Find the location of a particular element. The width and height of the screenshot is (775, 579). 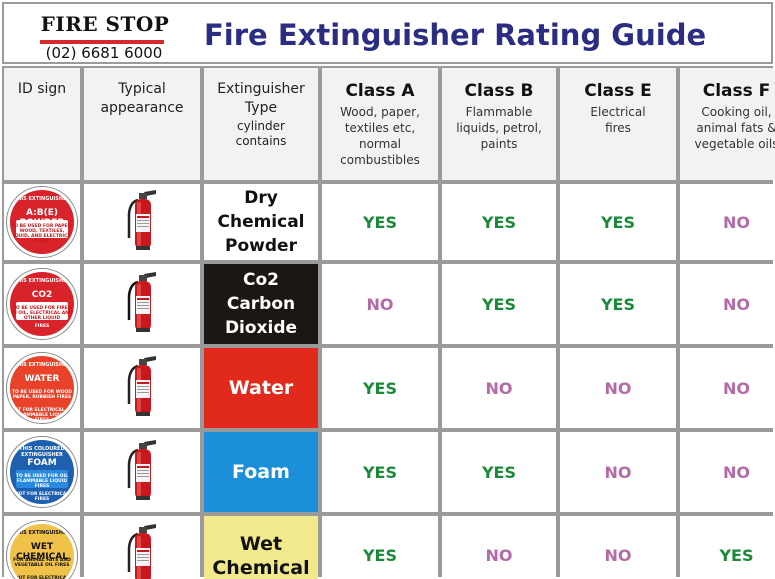

extinguisher-type-label: Dry Chemical Powder is located at coordinates (261, 222).